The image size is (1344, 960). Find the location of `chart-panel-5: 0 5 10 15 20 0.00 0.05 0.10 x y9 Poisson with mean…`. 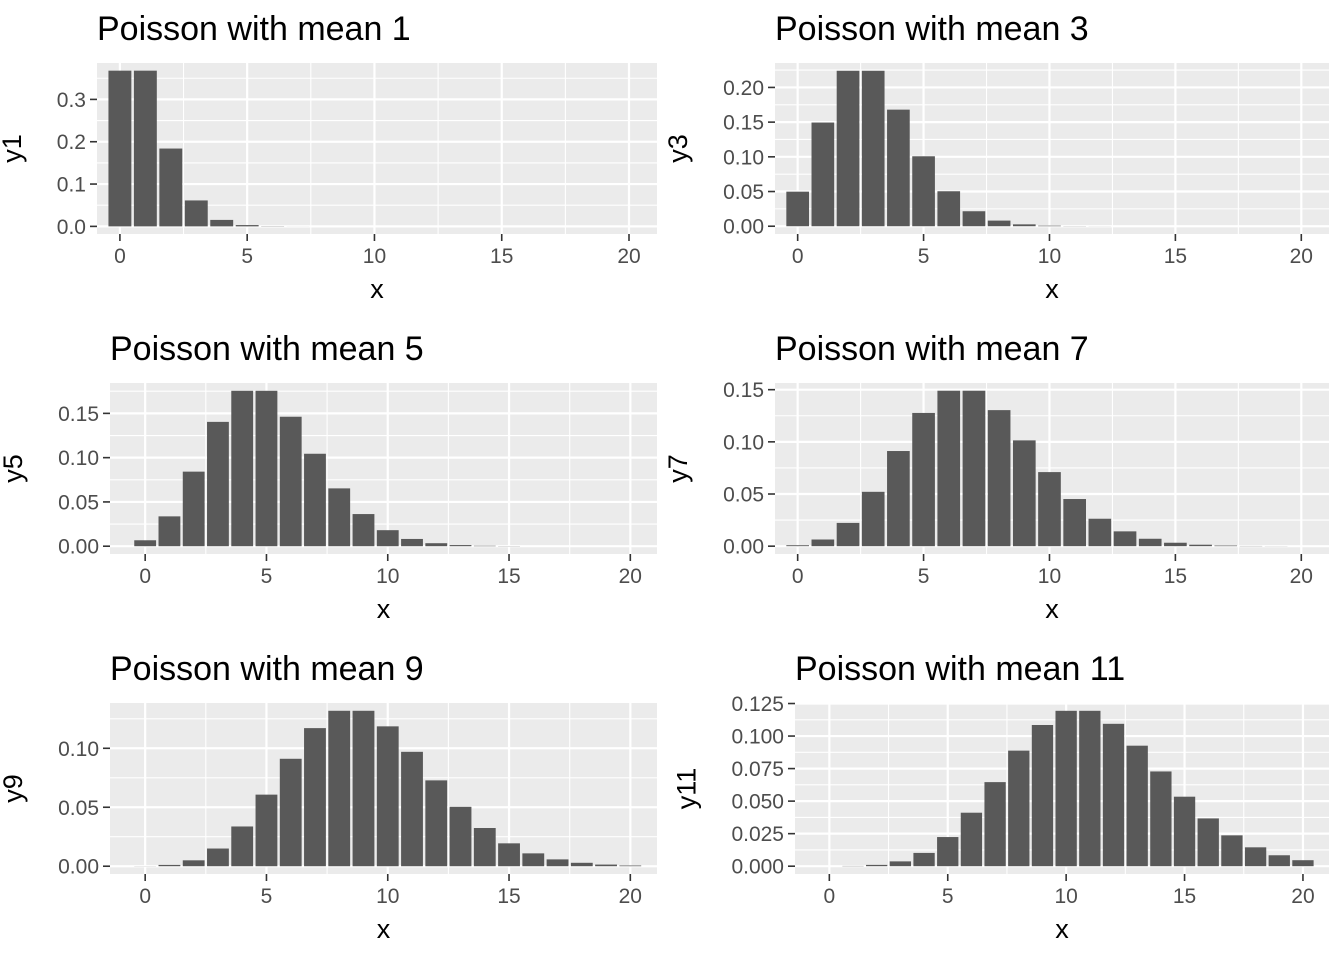

chart-panel-5: 0 5 10 15 20 0.00 0.05 0.10 x y9 Poisson with mean… is located at coordinates (328, 797).